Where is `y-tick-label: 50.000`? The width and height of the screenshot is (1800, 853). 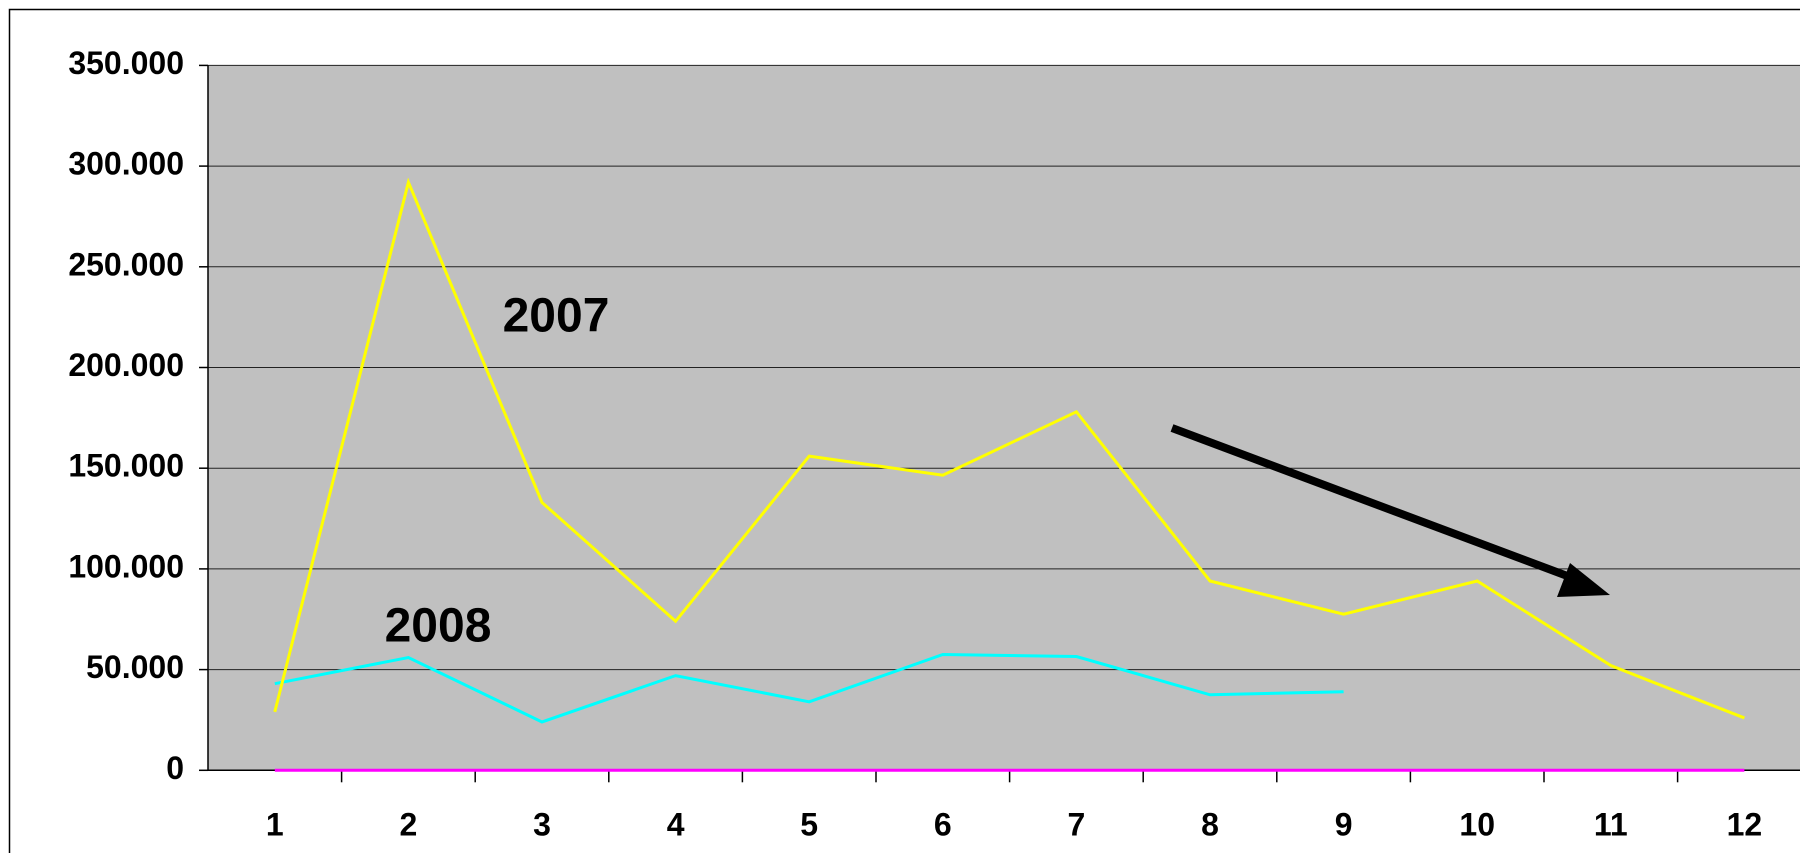
y-tick-label: 50.000 is located at coordinates (135, 667).